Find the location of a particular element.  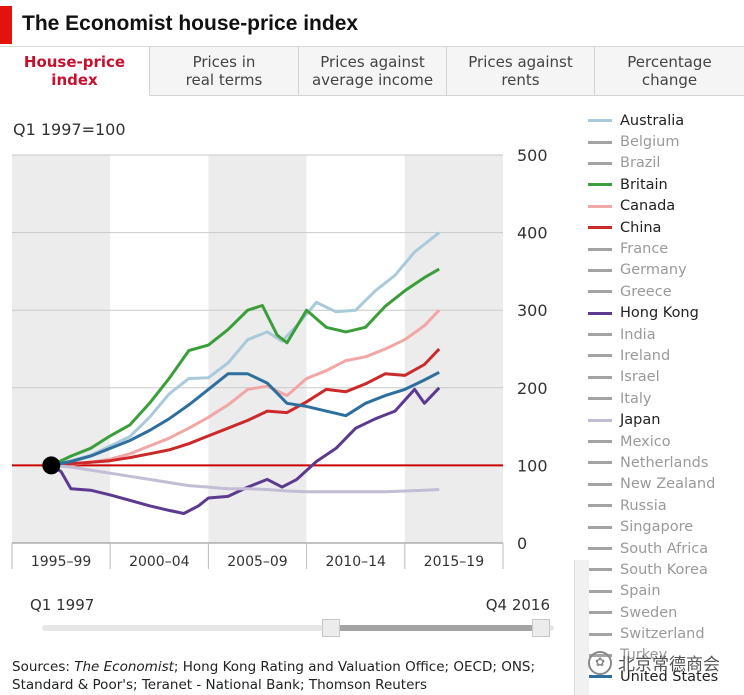

legend-label: Spain is located at coordinates (640, 591).